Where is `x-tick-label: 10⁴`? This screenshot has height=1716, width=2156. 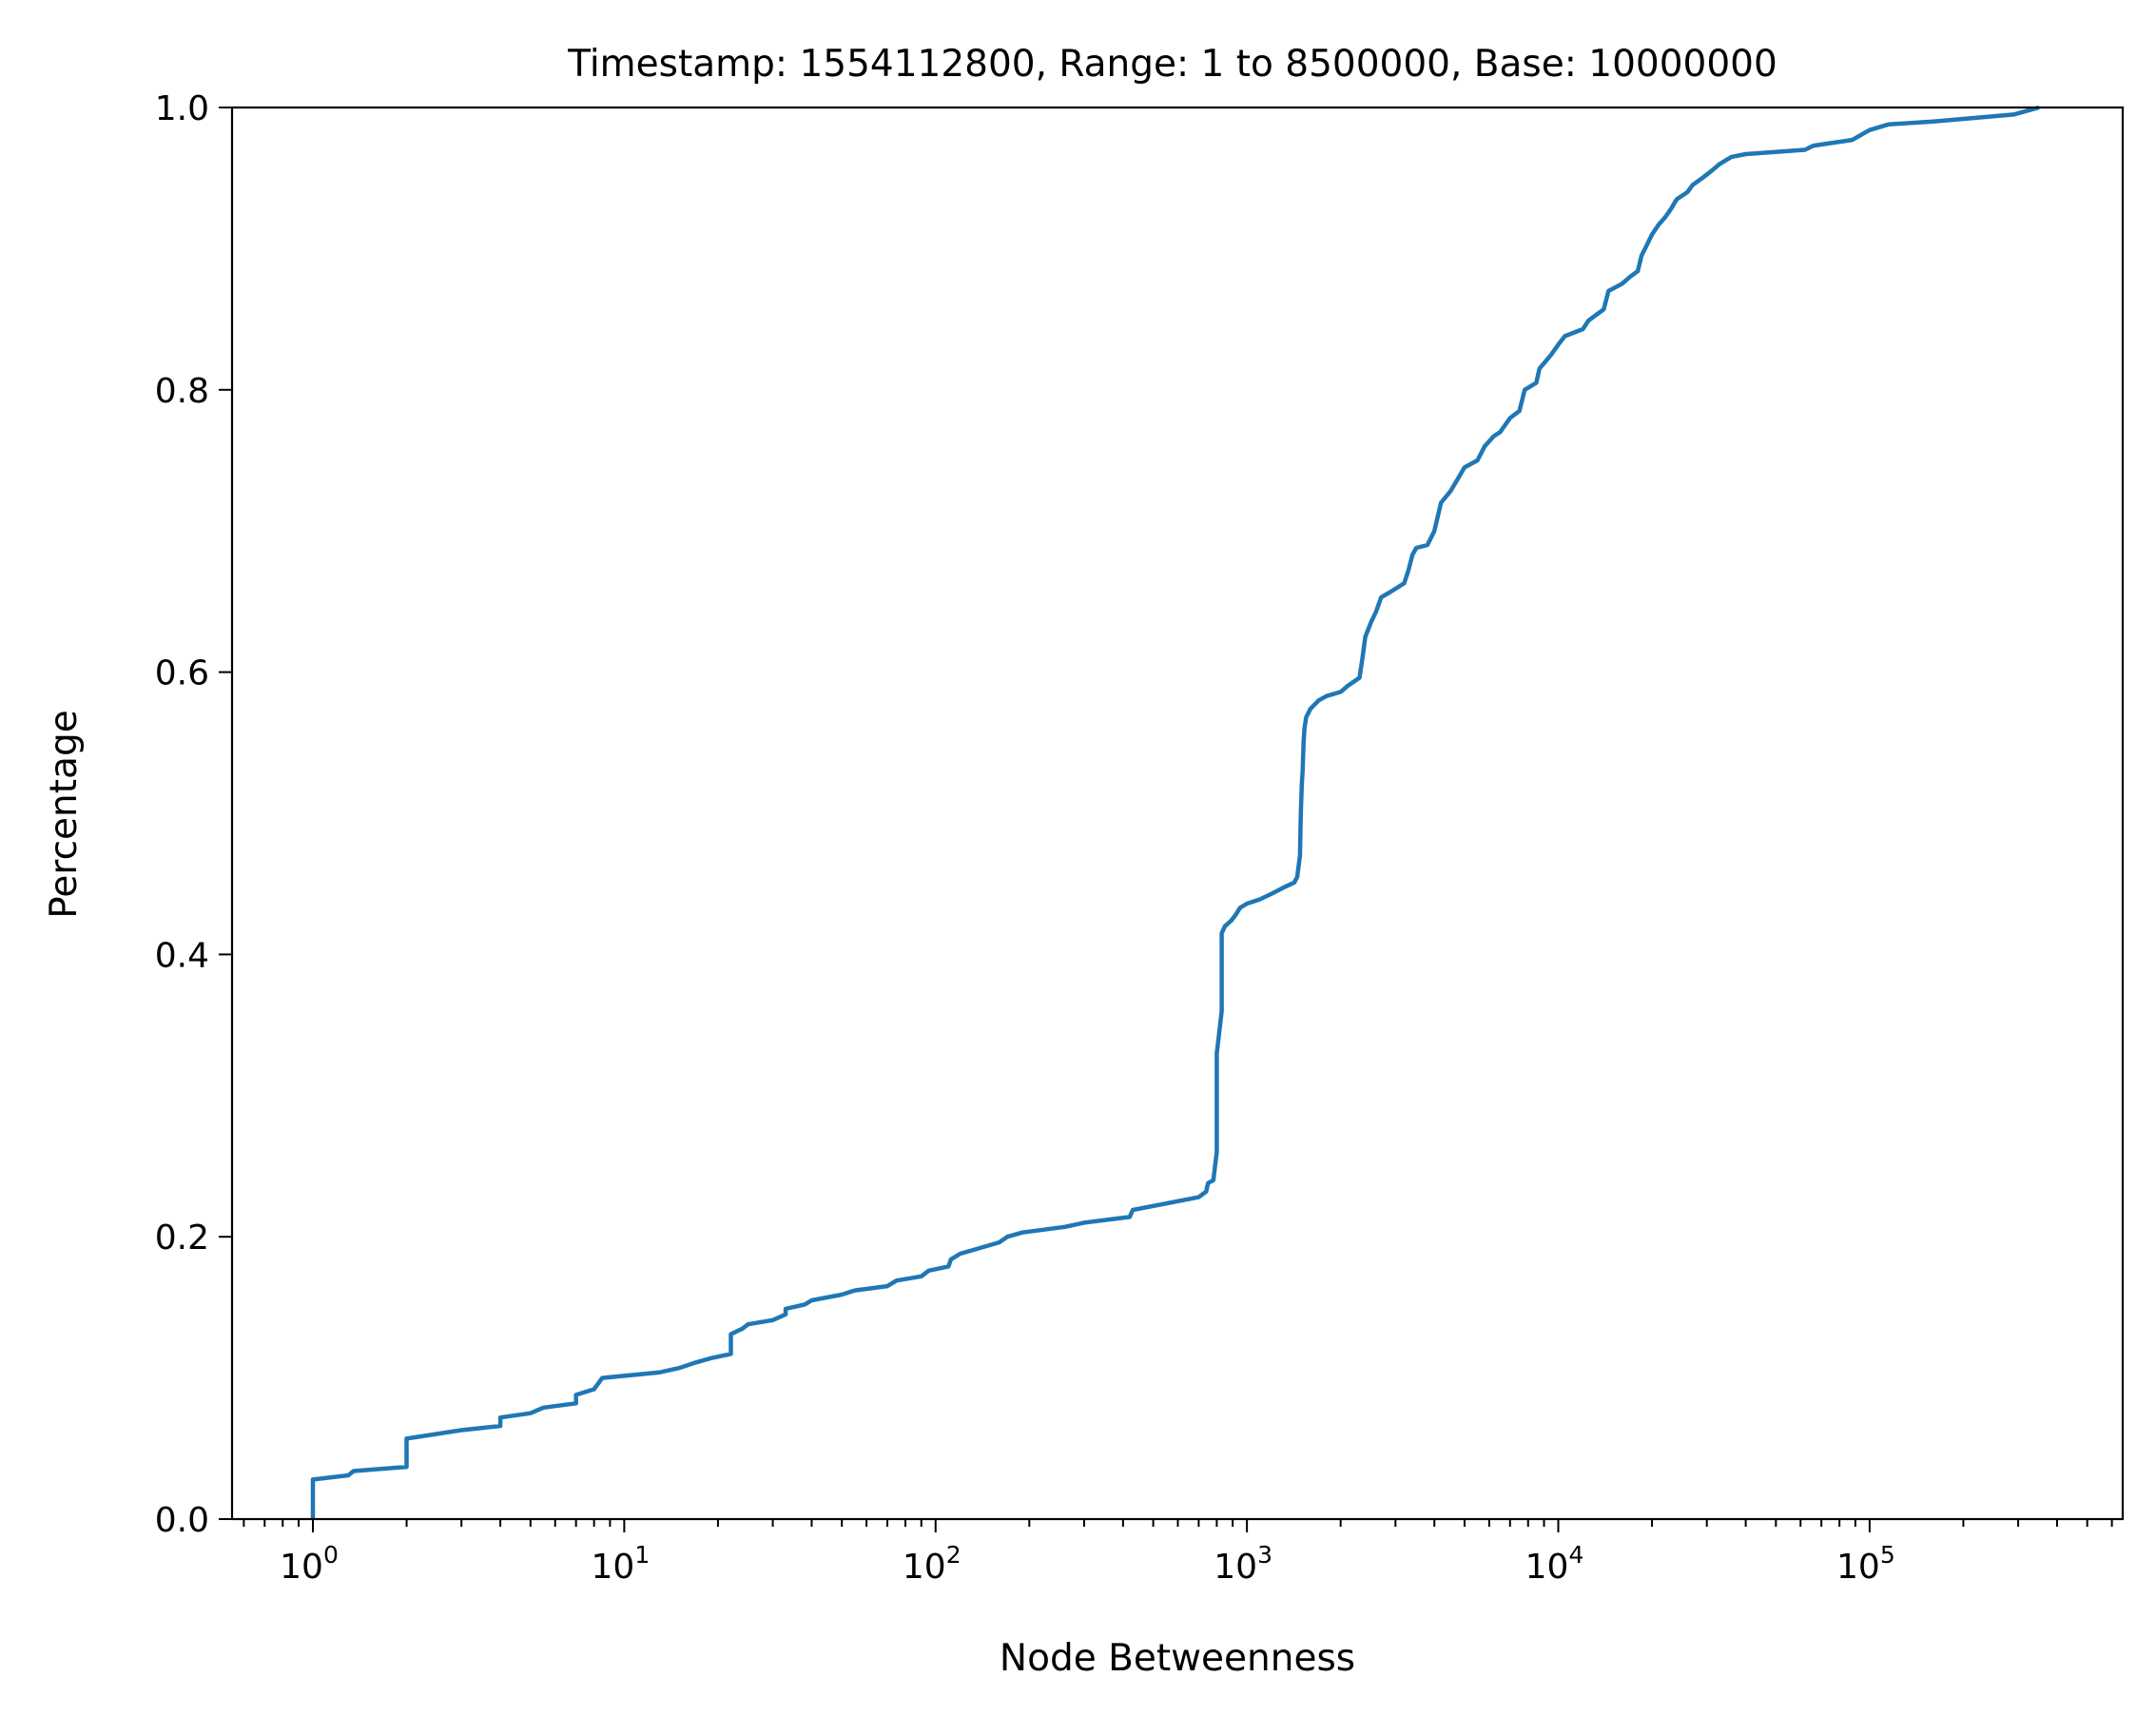 x-tick-label: 10⁴ is located at coordinates (1554, 1564).